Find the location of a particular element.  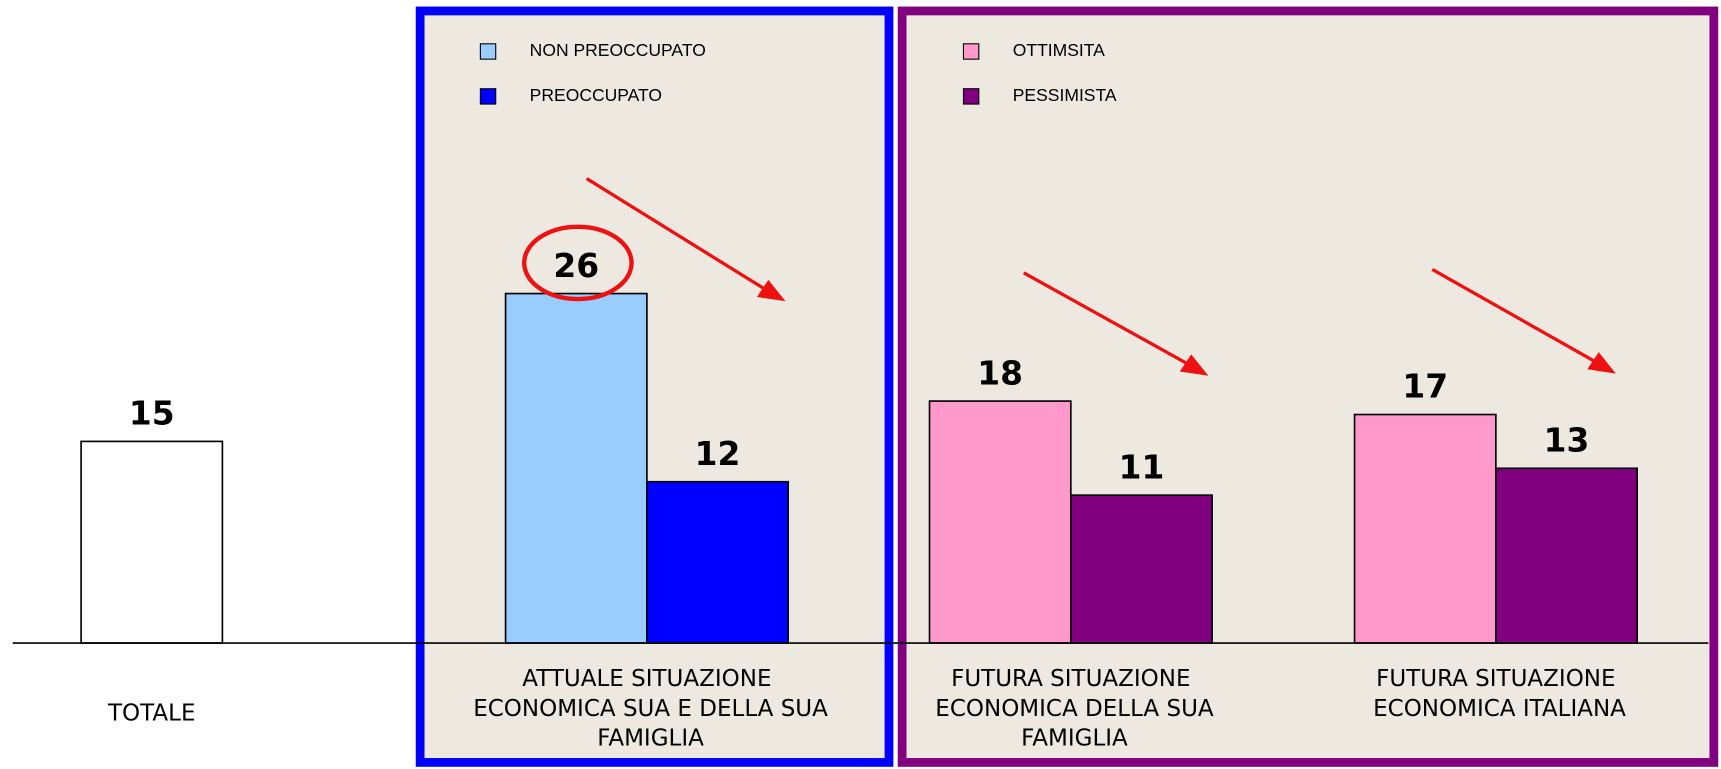

value-label: 26 is located at coordinates (576, 265).